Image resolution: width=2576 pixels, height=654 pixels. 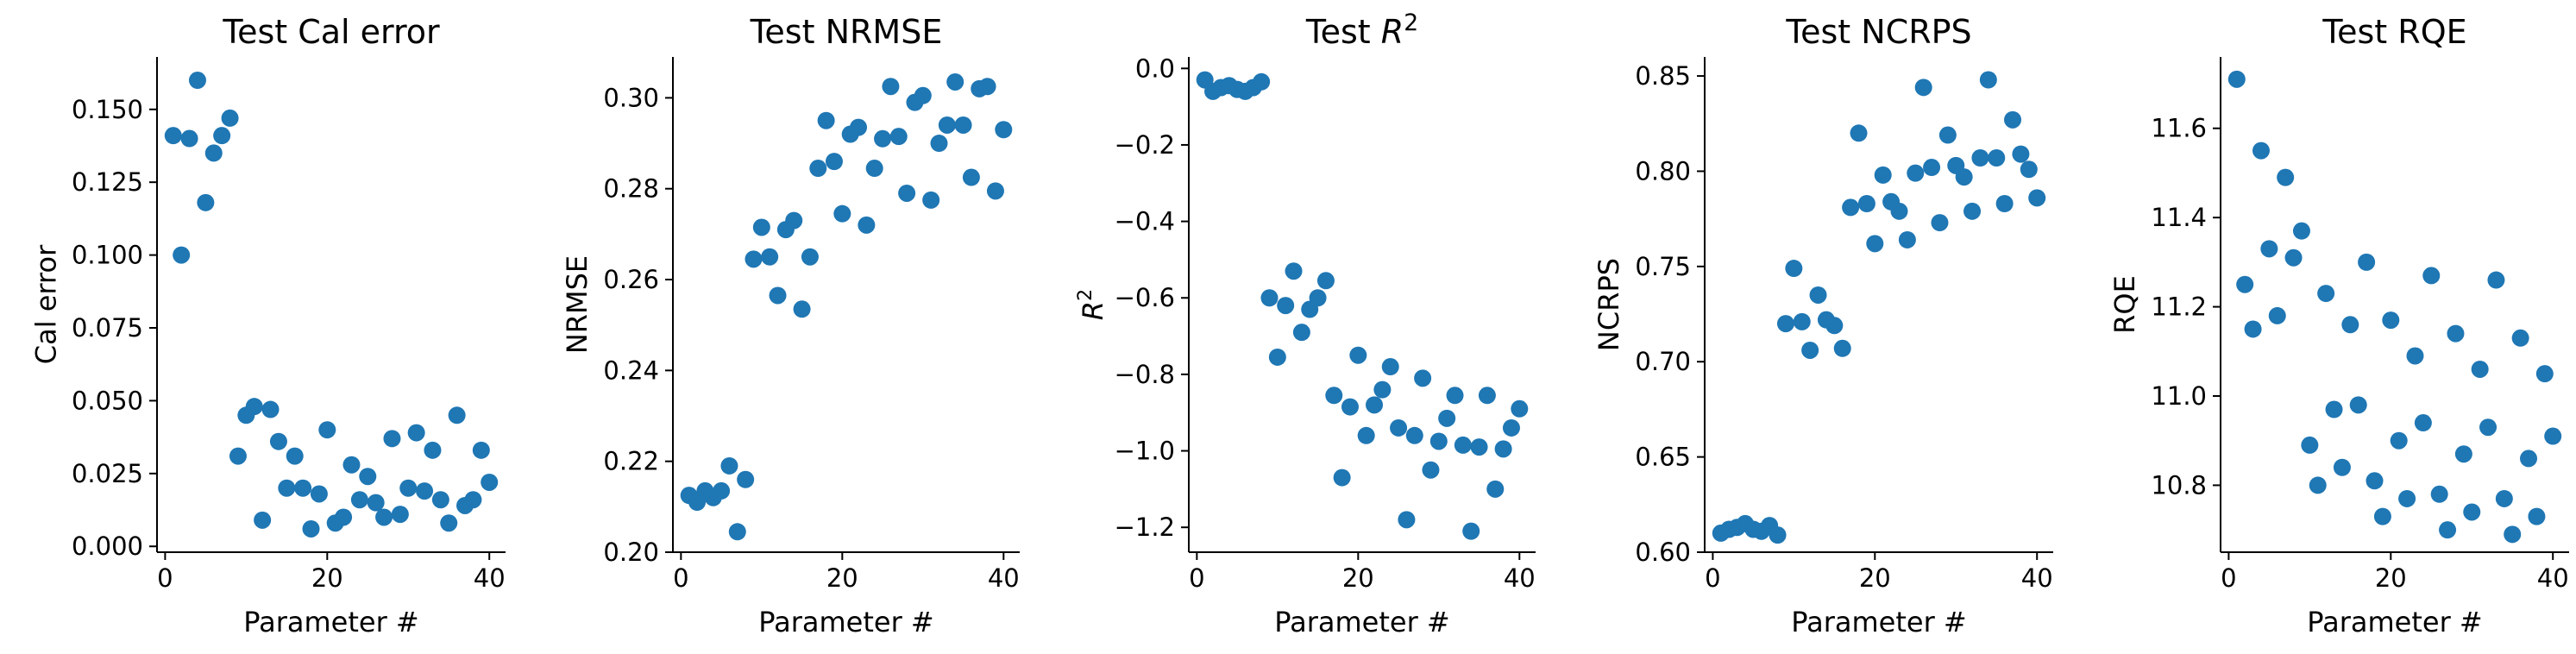 What do you see at coordinates (631, 279) in the screenshot?
I see `y-tick-label: 0.26` at bounding box center [631, 279].